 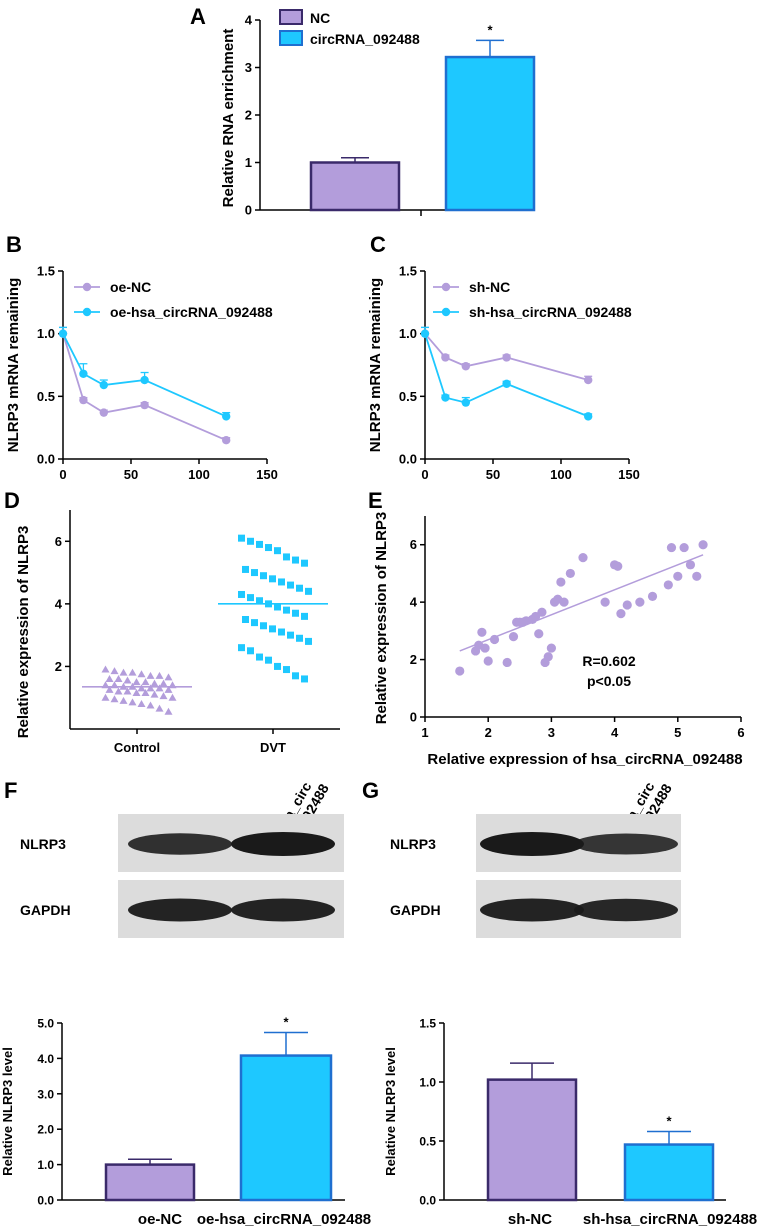 What do you see at coordinates (130, 287) in the screenshot?
I see `legend-label: oe-NC` at bounding box center [130, 287].